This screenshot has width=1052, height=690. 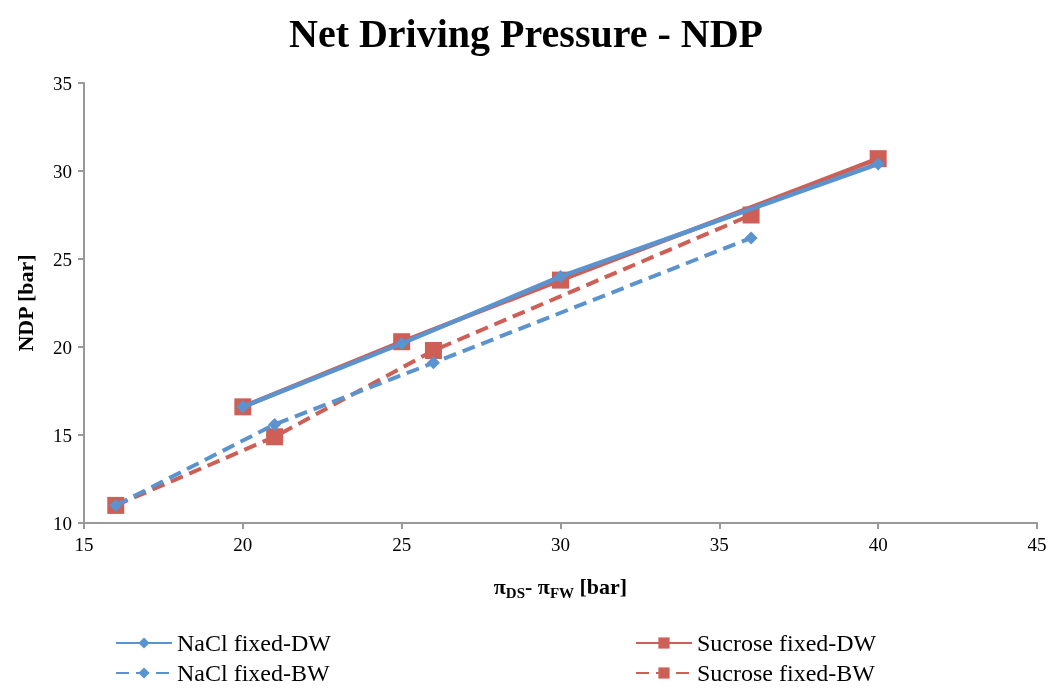 What do you see at coordinates (719, 544) in the screenshot?
I see `x-tick-label: 35` at bounding box center [719, 544].